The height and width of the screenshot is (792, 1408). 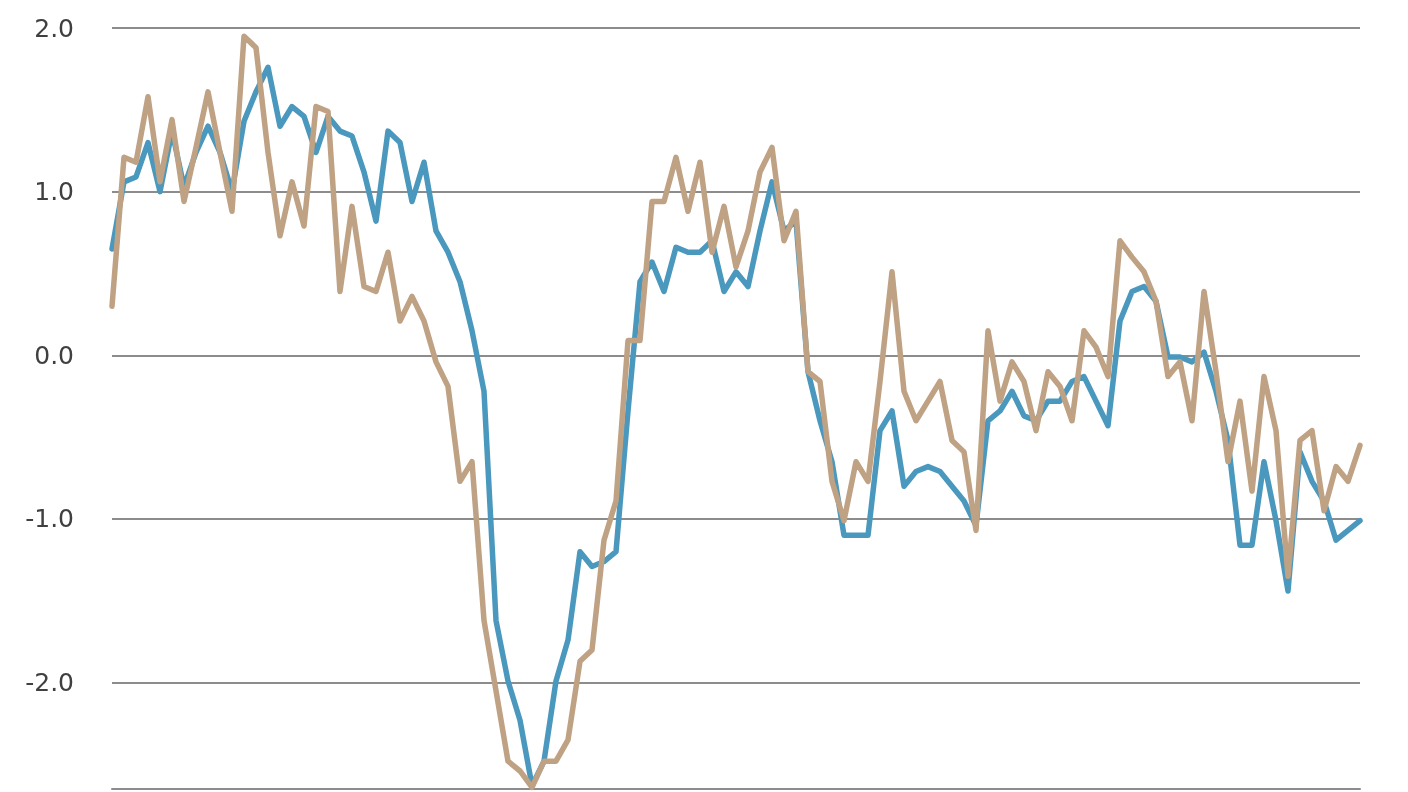 What do you see at coordinates (49, 519) in the screenshot?
I see `y-tick-label: -1.0` at bounding box center [49, 519].